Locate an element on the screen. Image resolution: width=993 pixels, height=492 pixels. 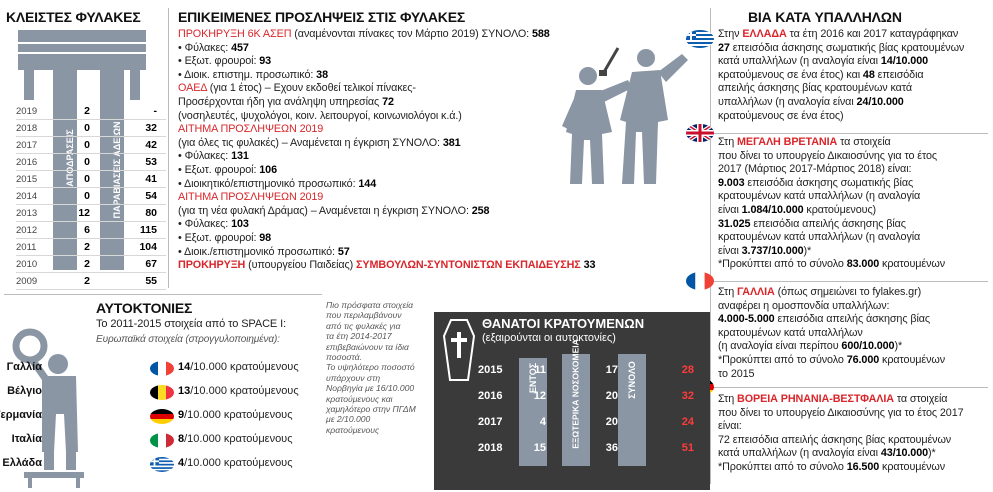
country-label: Ελλάδα is located at coordinates (22, 463).